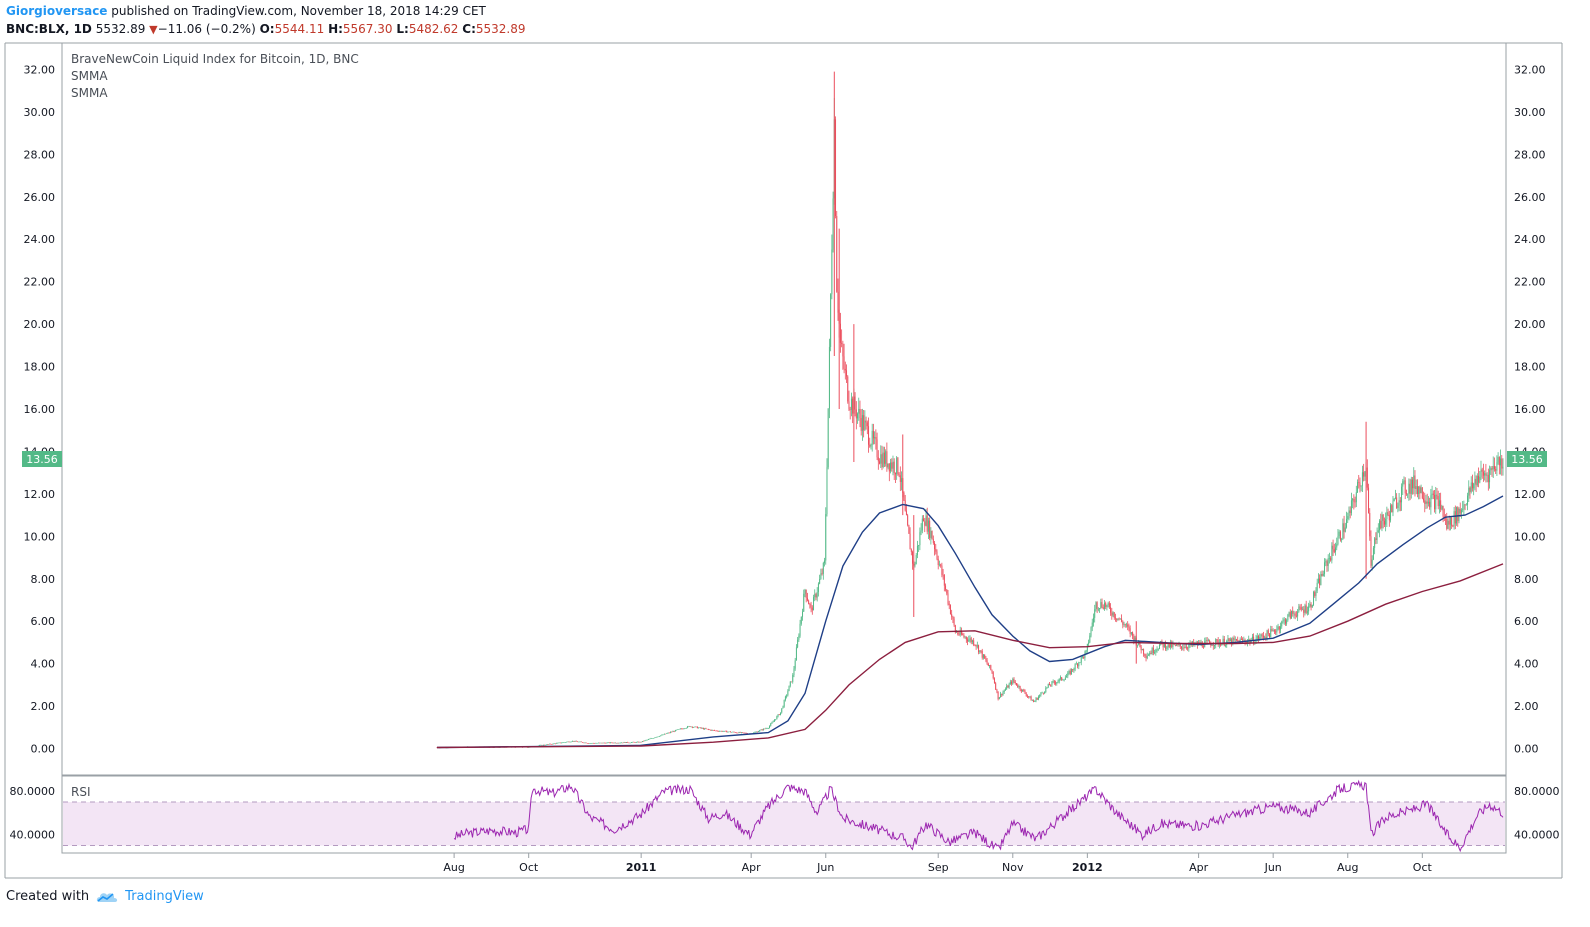 The width and height of the screenshot is (1590, 927). I want to click on author-link: Giorgioversace, so click(57, 11).